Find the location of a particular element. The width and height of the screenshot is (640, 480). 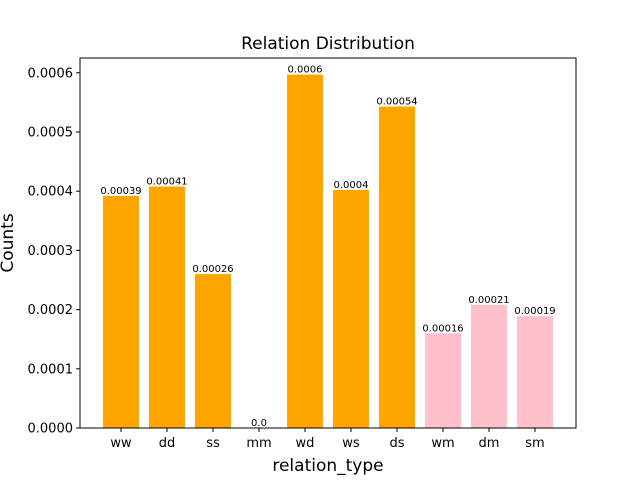

x-tick-label-wm: wm is located at coordinates (442, 443).